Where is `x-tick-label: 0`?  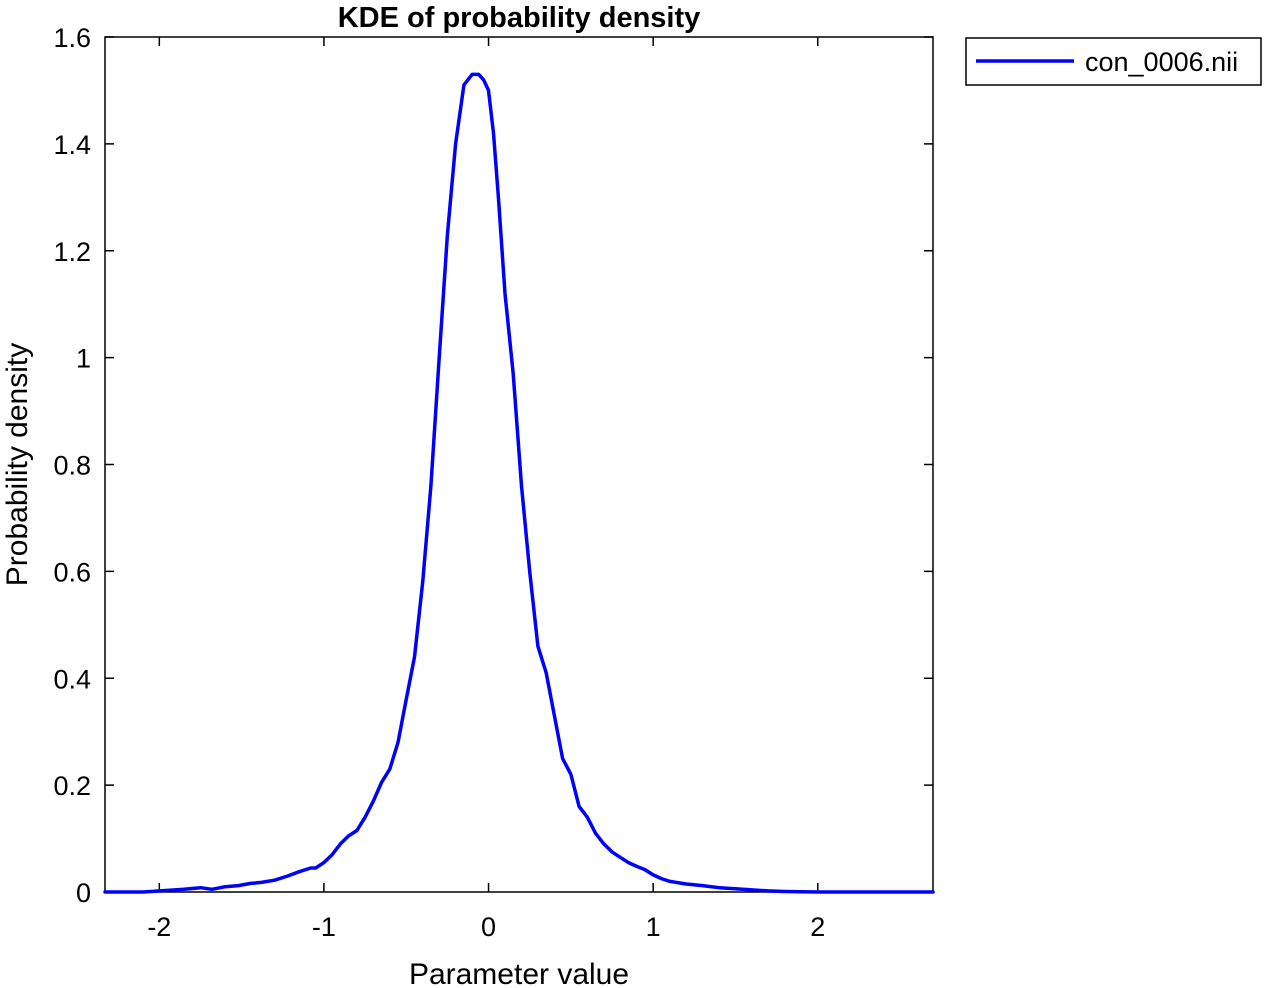
x-tick-label: 0 is located at coordinates (488, 927).